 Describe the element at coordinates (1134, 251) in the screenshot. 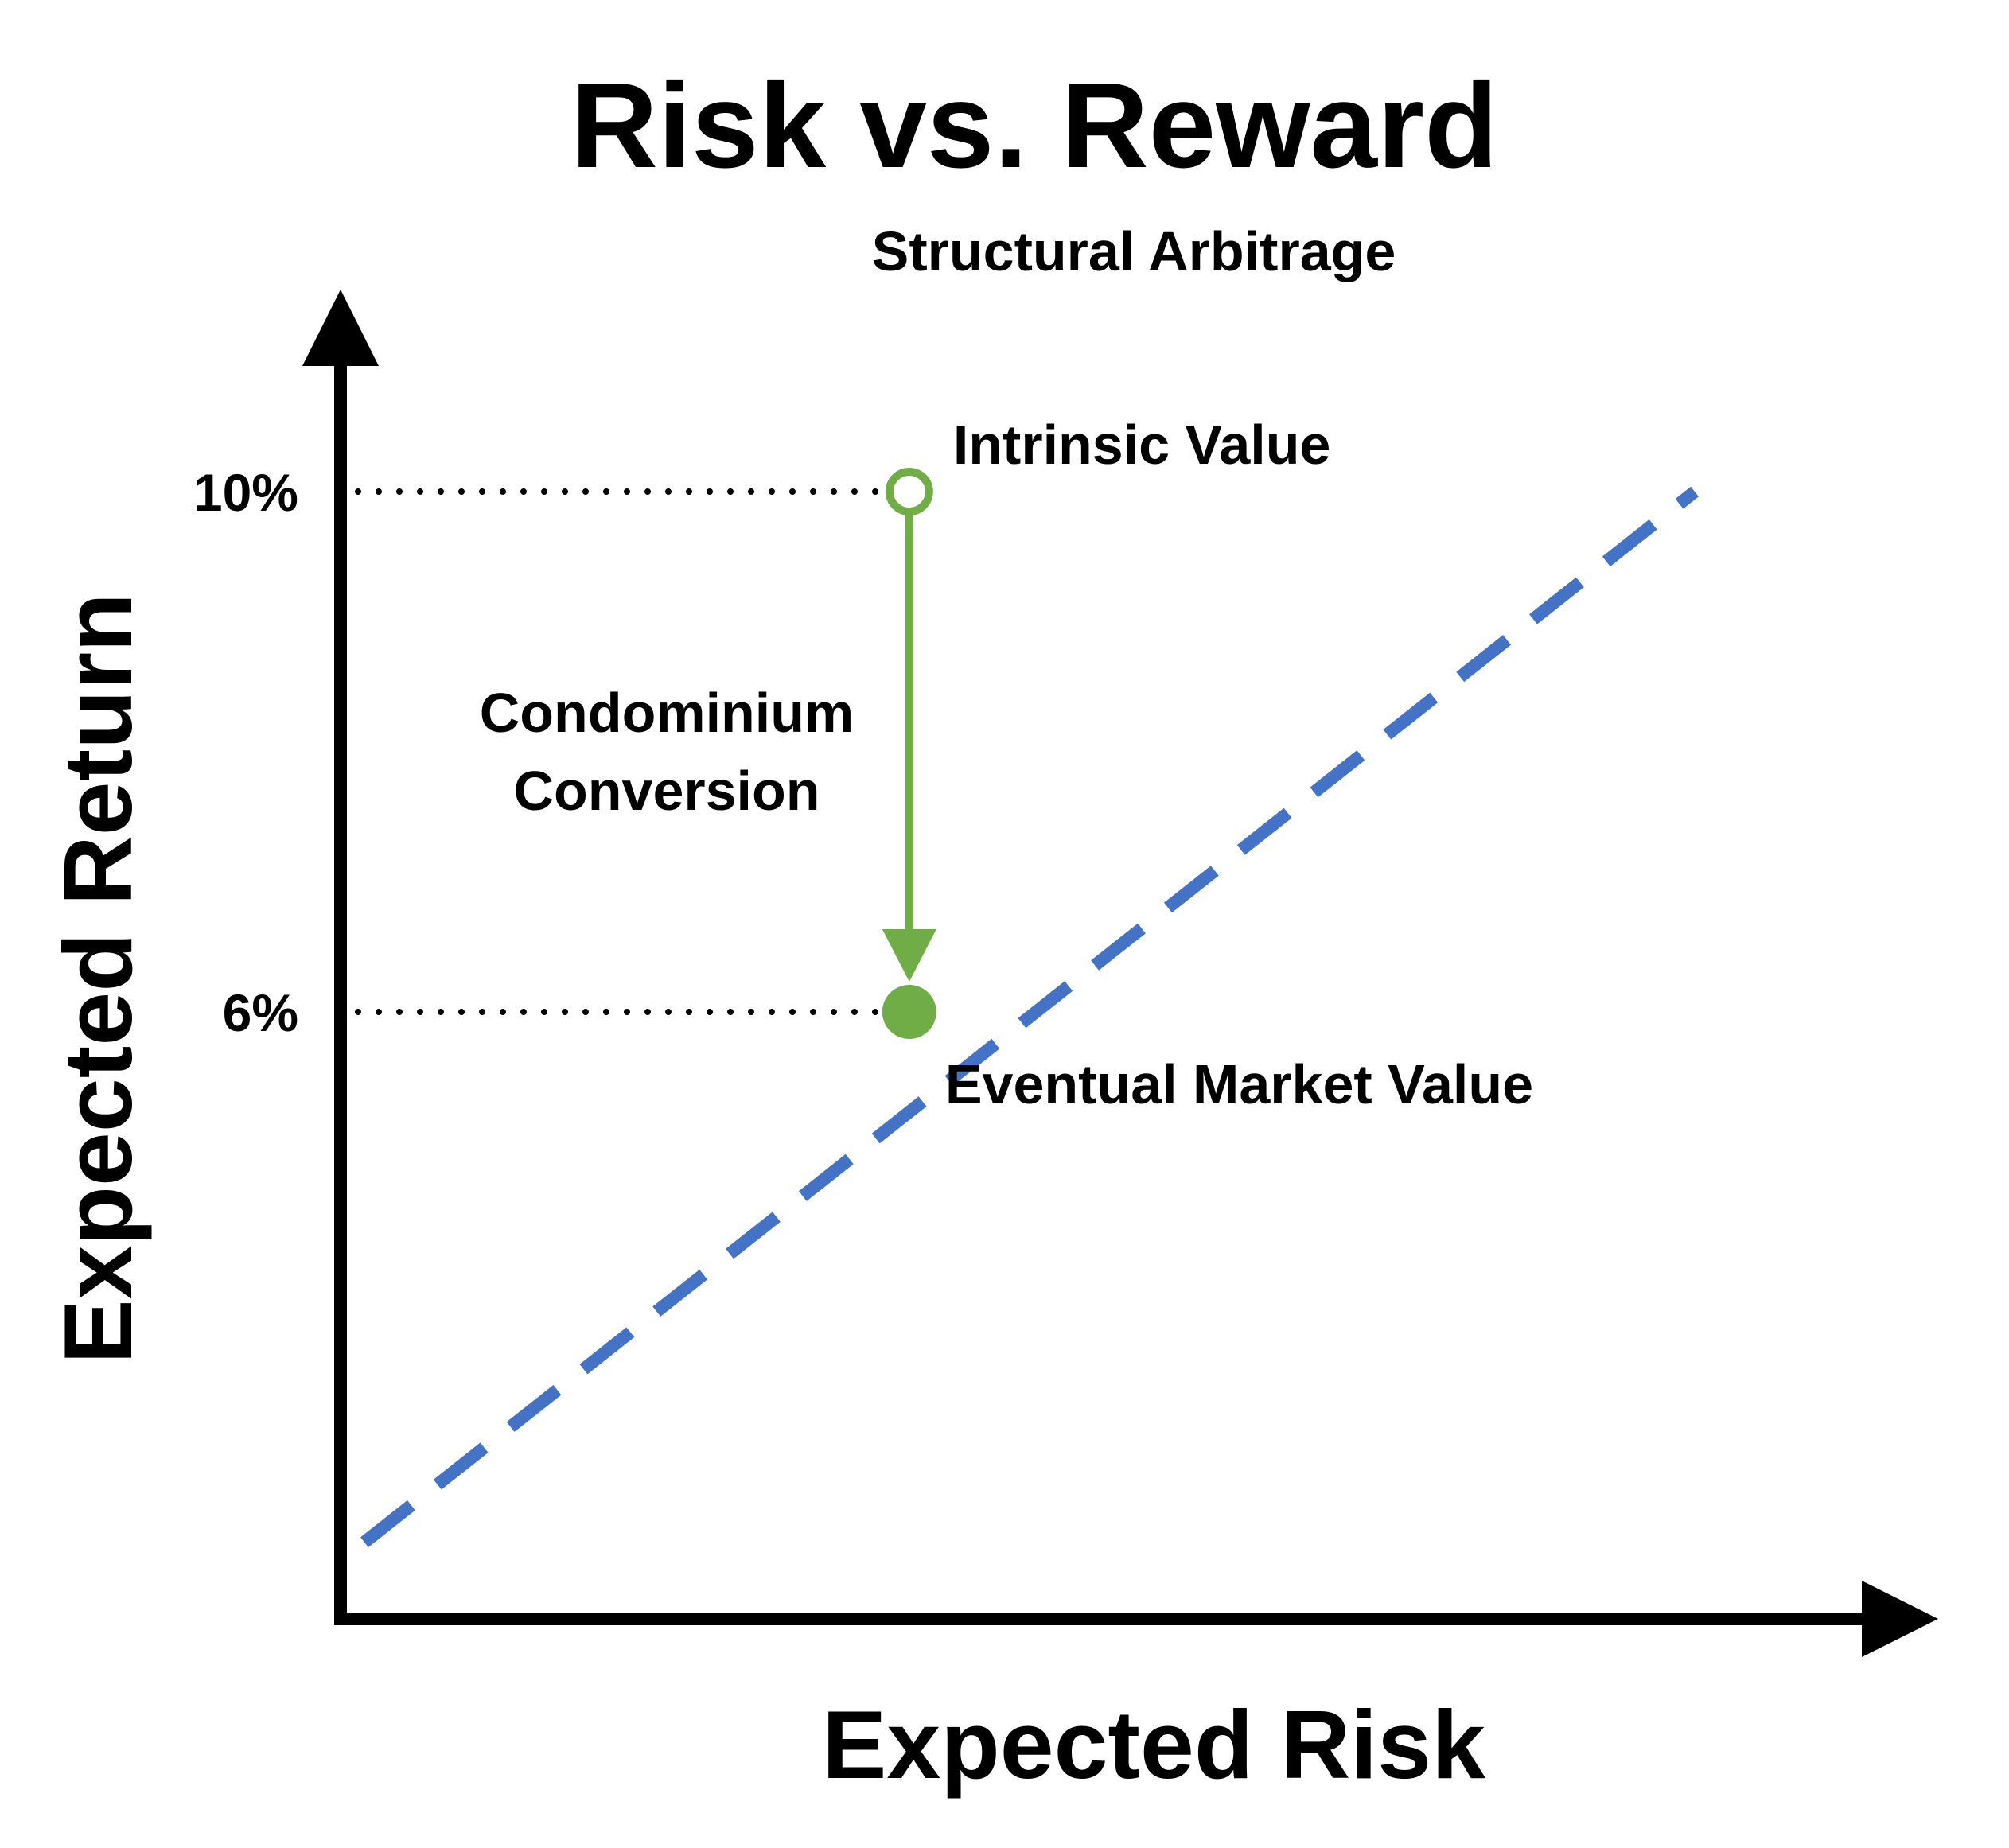

I see `chart-subtitle: Structural Arbitrage` at that location.